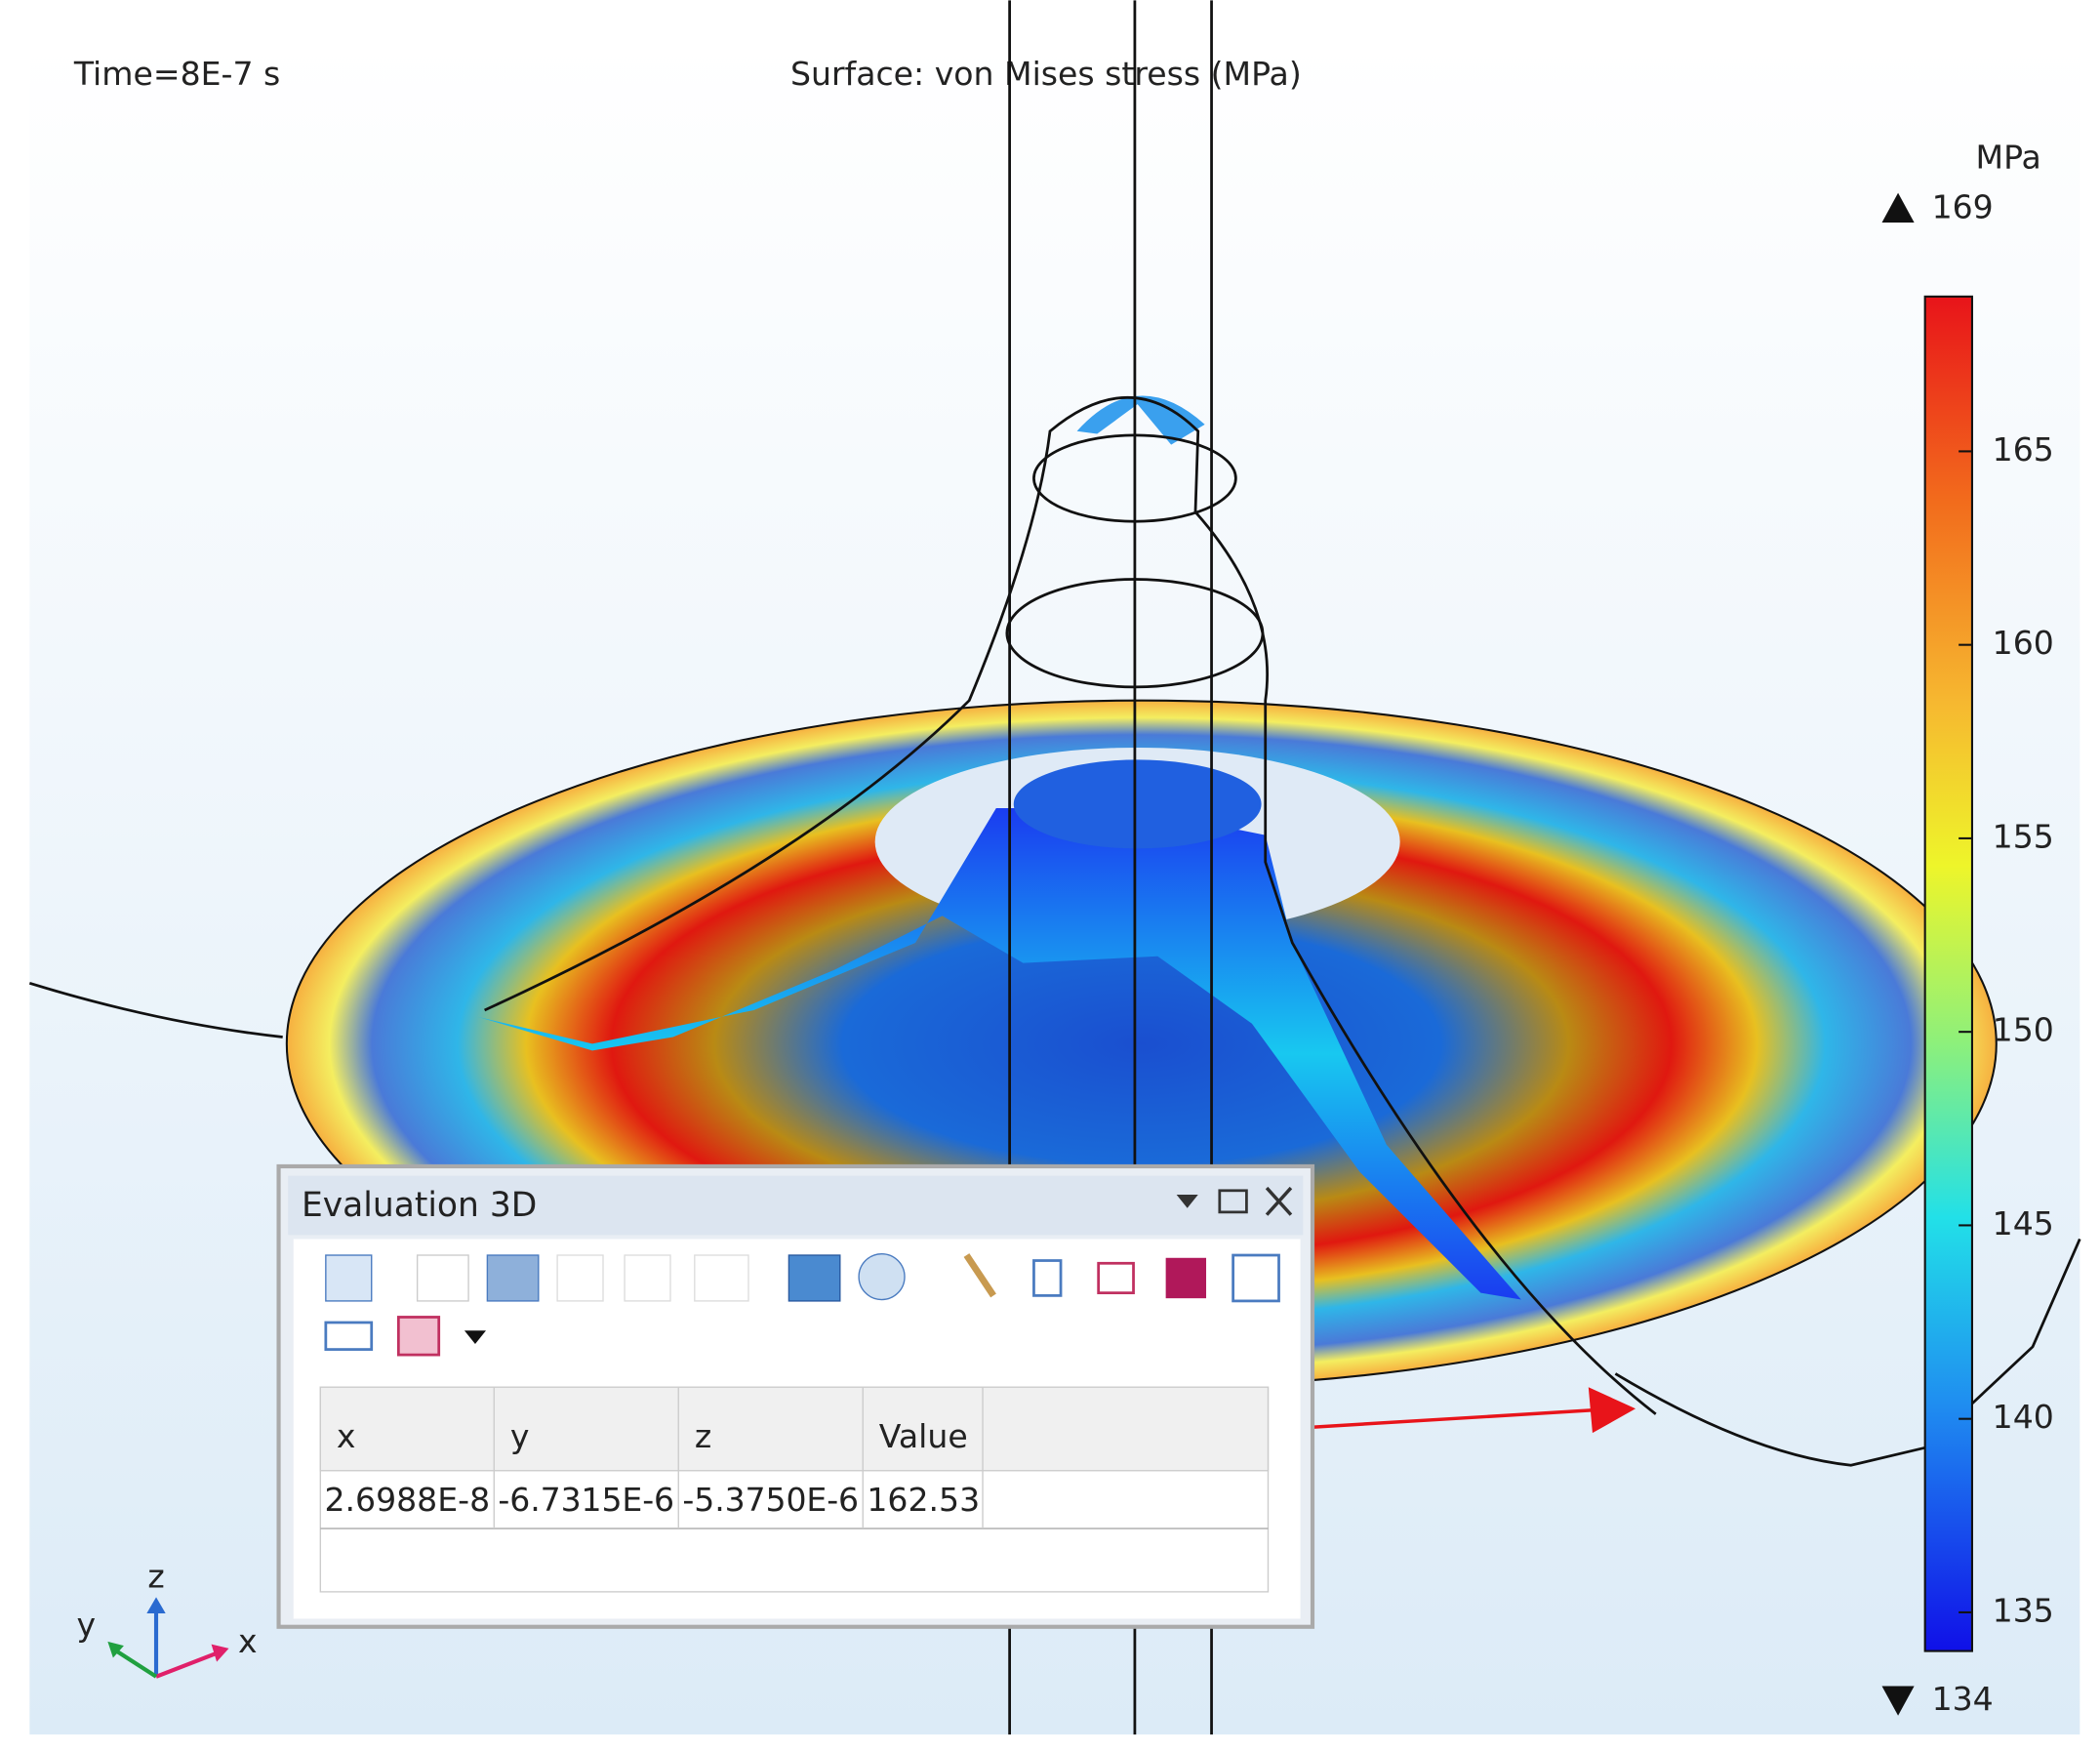 The height and width of the screenshot is (1751, 2100). What do you see at coordinates (1898, 207) in the screenshot?
I see `max-marker` at bounding box center [1898, 207].